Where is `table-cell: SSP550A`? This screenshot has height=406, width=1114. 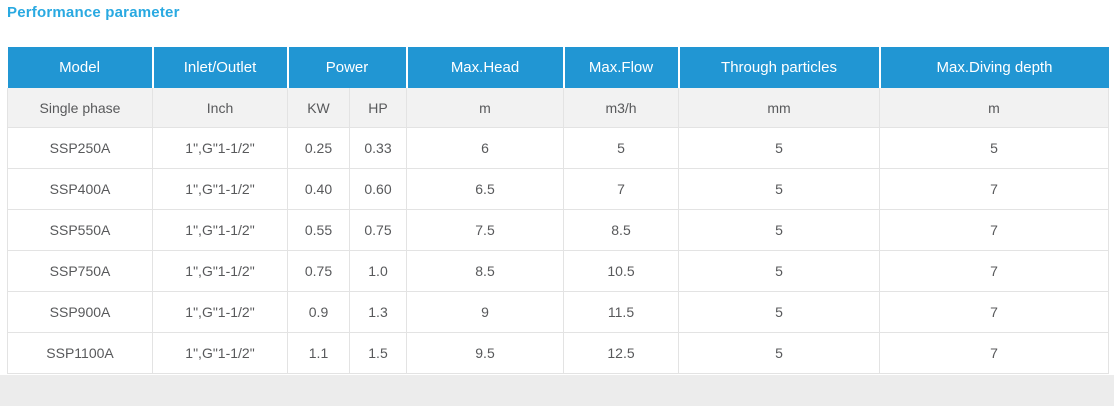 table-cell: SSP550A is located at coordinates (80, 230).